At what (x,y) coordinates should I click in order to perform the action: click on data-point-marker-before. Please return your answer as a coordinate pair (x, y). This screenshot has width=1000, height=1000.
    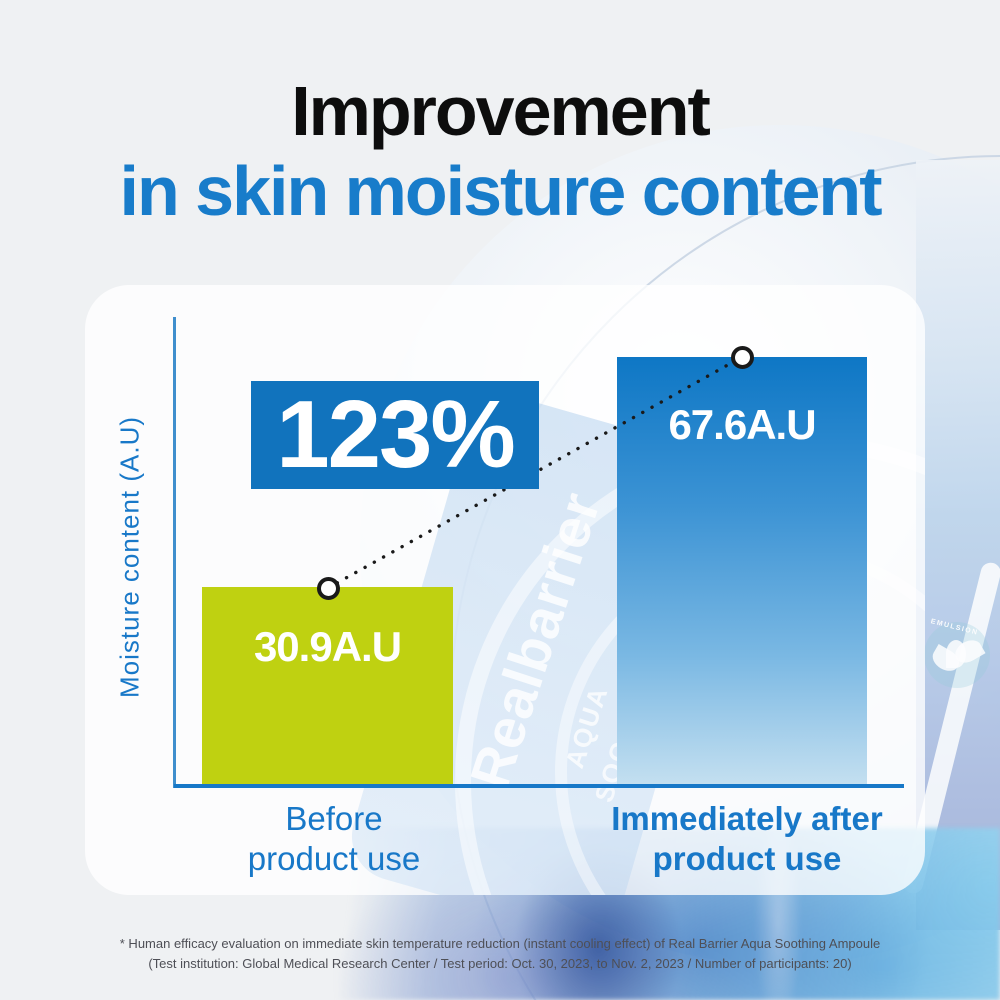
    Looking at the image, I should click on (328, 588).